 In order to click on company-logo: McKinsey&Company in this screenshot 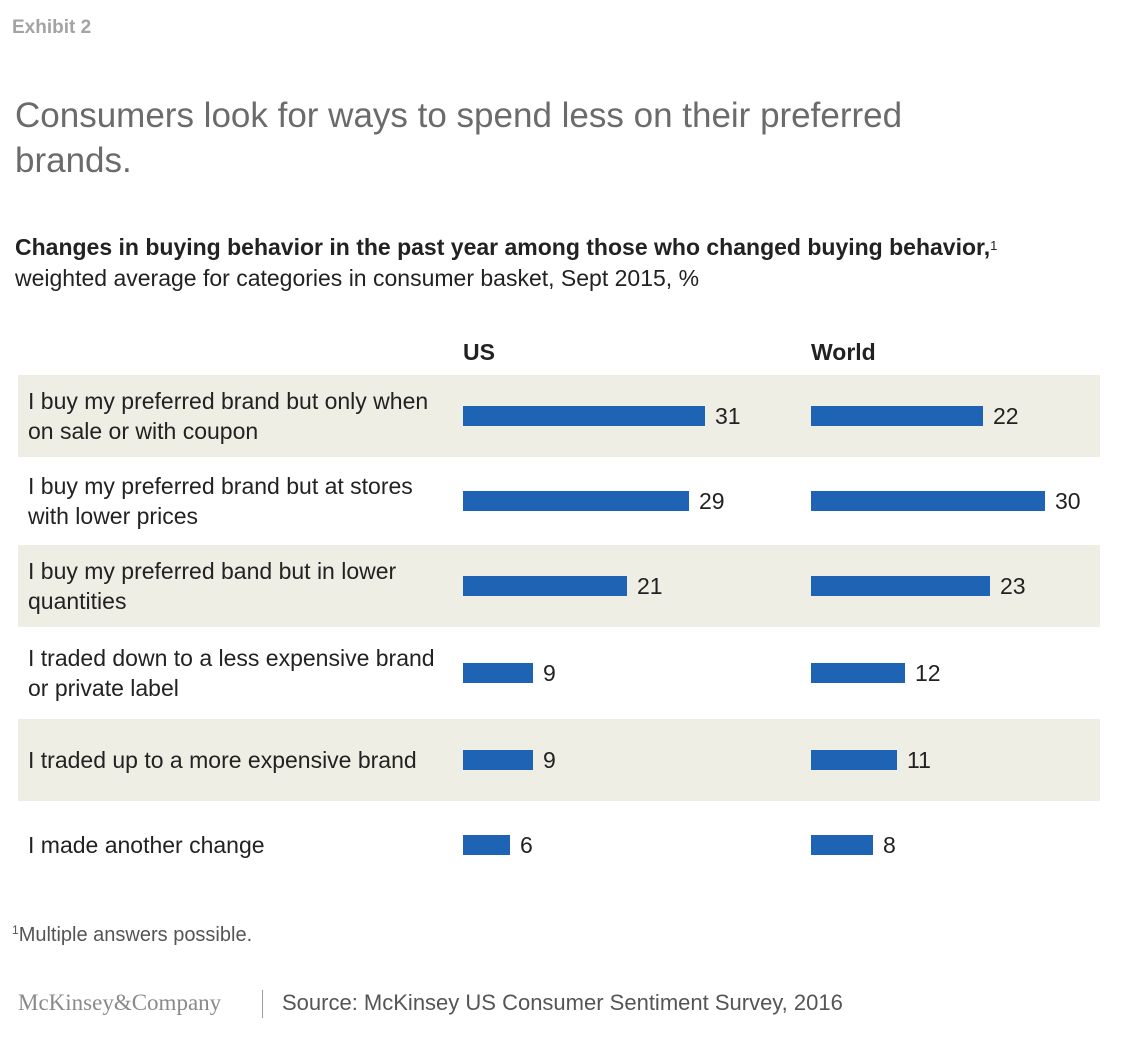, I will do `click(120, 1002)`.